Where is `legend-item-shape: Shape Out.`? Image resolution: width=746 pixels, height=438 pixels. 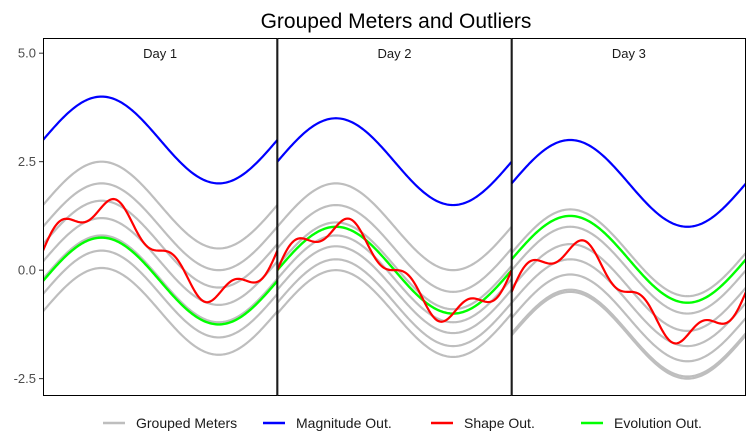 legend-item-shape: Shape Out. is located at coordinates (483, 423).